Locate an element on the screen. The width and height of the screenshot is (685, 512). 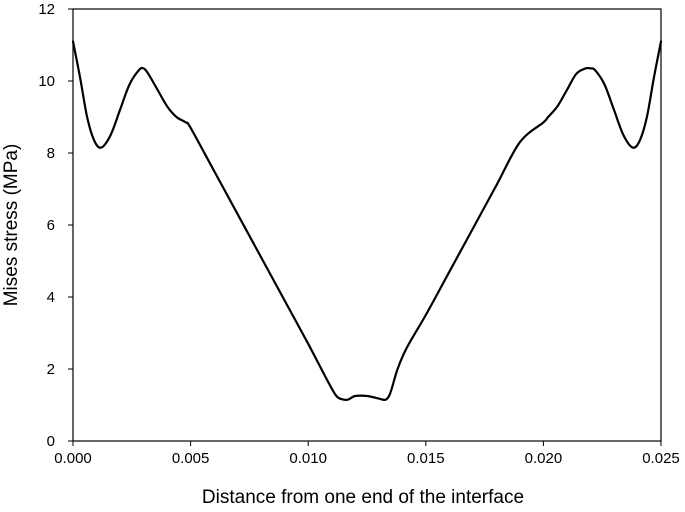
y-tick-label: 10 is located at coordinates (46, 81).